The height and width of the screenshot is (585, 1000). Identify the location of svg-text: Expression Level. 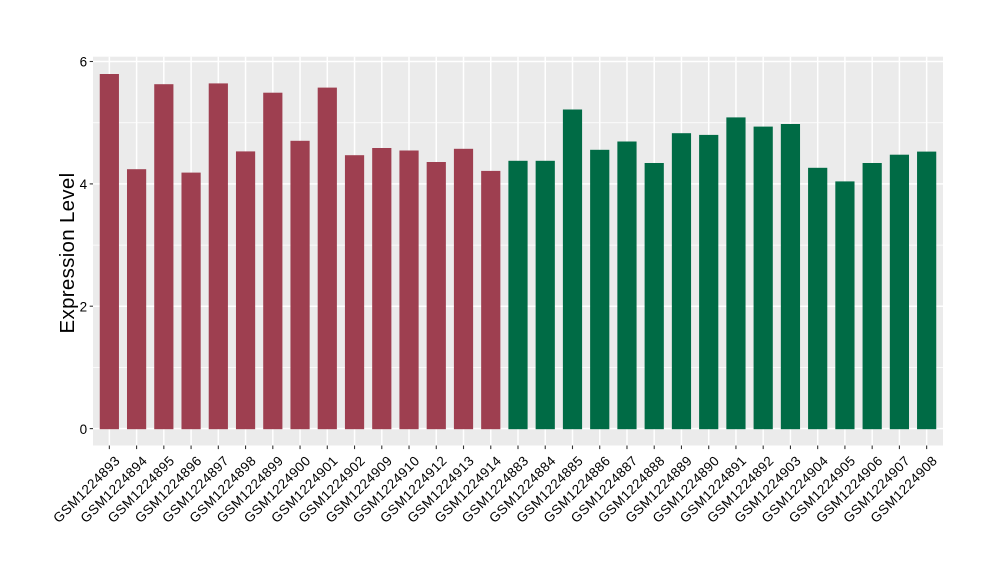
(67, 253).